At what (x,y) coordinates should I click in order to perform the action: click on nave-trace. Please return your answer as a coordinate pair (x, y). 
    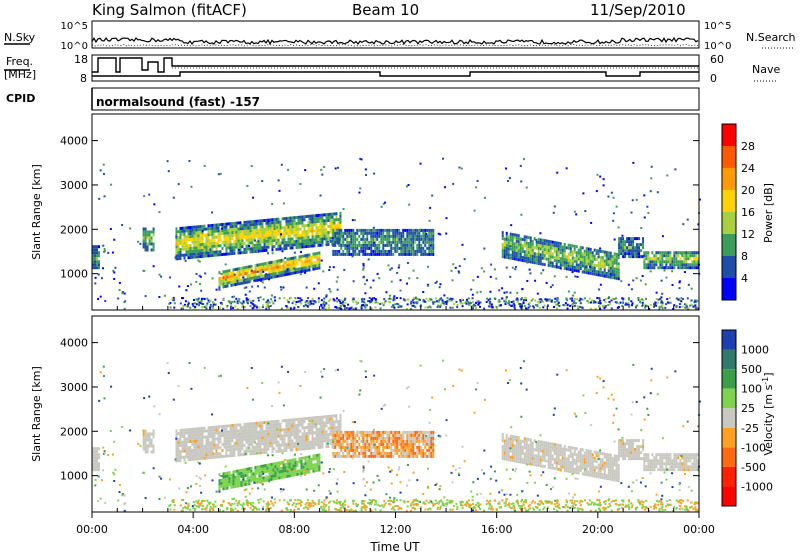
    Looking at the image, I should click on (395, 74).